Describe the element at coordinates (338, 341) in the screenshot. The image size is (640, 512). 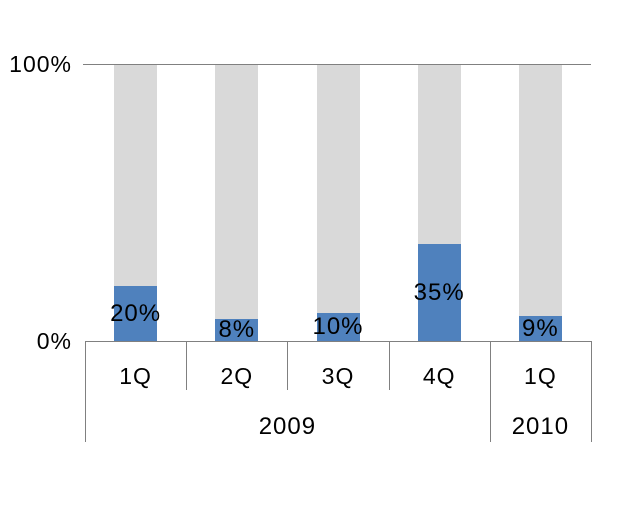
I see `x-axis-line` at that location.